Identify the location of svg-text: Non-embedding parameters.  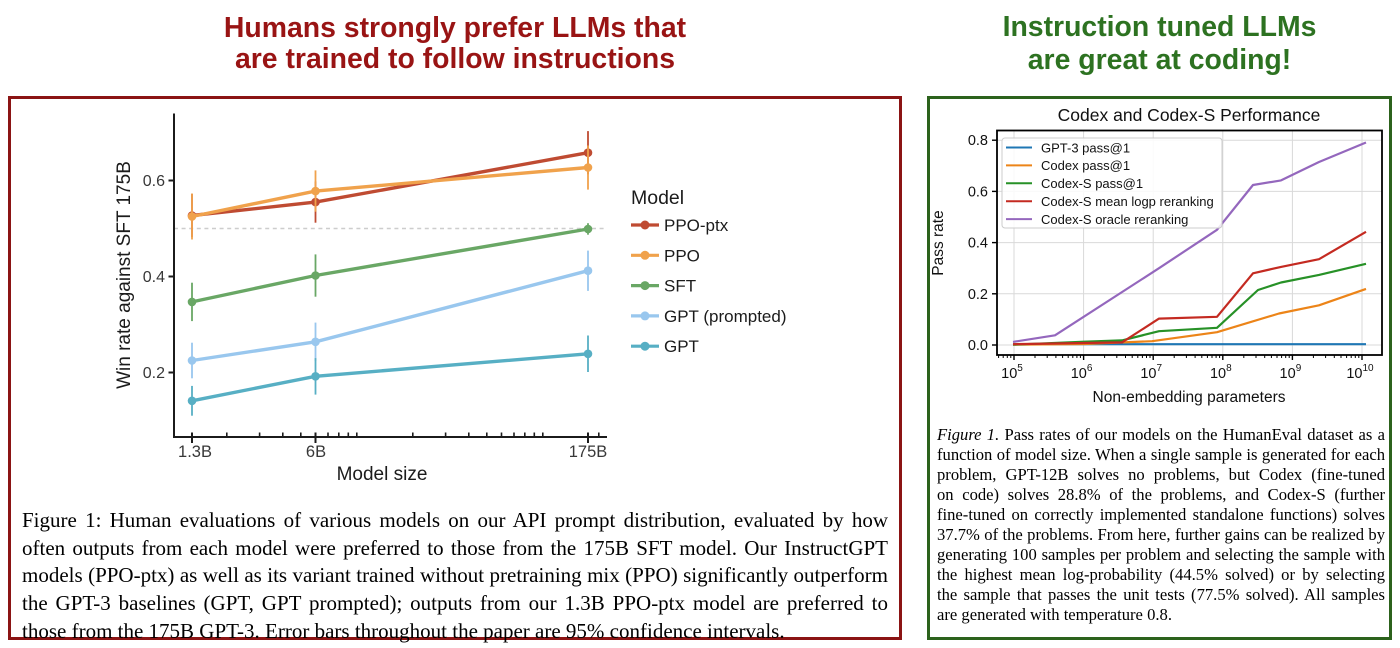
(1189, 397).